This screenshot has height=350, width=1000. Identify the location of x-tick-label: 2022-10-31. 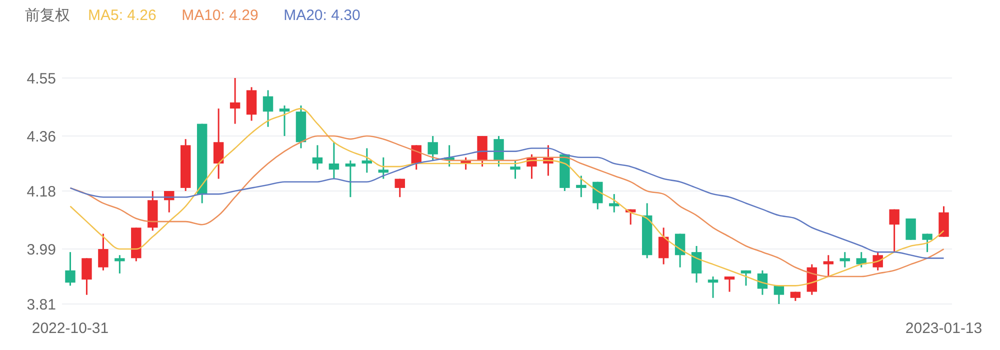
(70, 328).